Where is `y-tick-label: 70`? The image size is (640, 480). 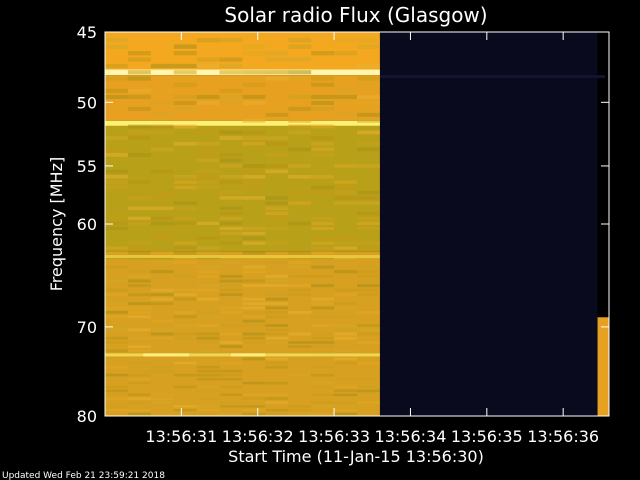 y-tick-label: 70 is located at coordinates (87, 327).